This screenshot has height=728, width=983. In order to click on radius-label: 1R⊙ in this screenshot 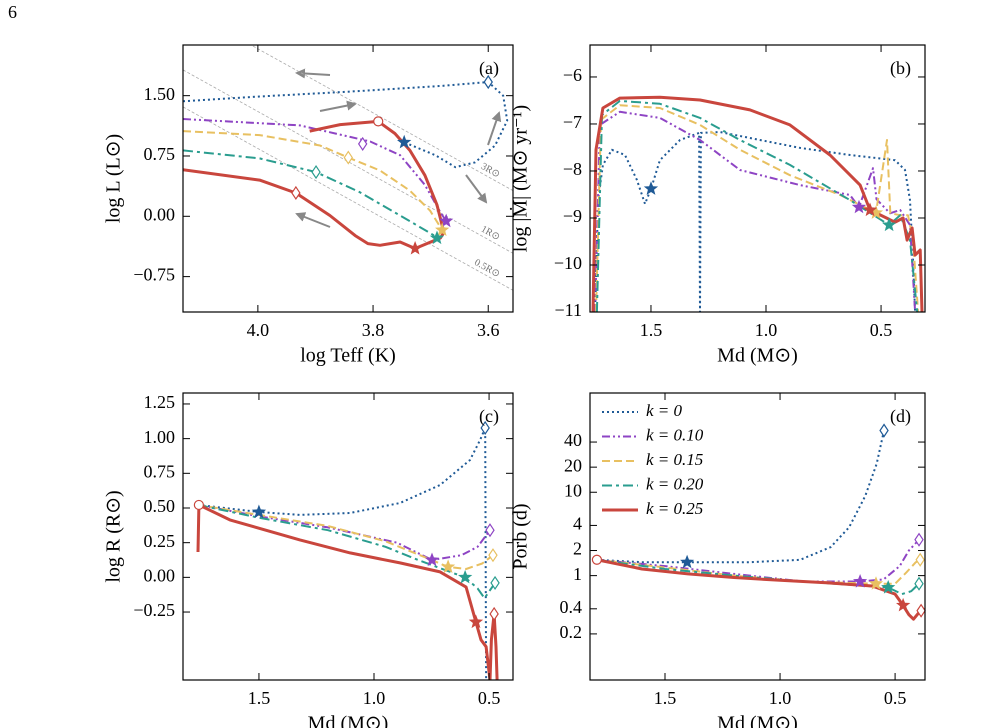, I will do `click(490, 233)`.